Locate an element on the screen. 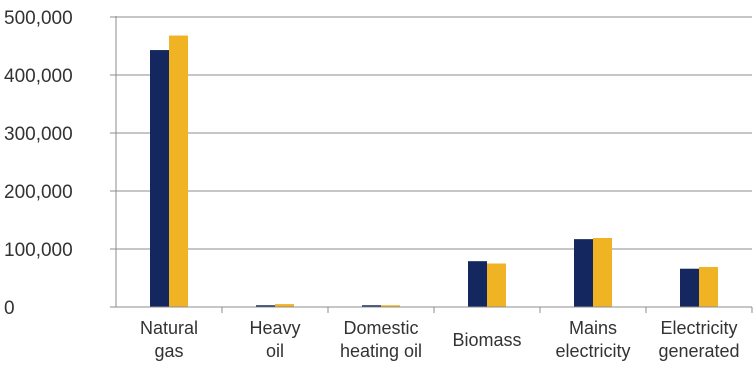 The width and height of the screenshot is (755, 369). x-category-label: oil is located at coordinates (275, 351).